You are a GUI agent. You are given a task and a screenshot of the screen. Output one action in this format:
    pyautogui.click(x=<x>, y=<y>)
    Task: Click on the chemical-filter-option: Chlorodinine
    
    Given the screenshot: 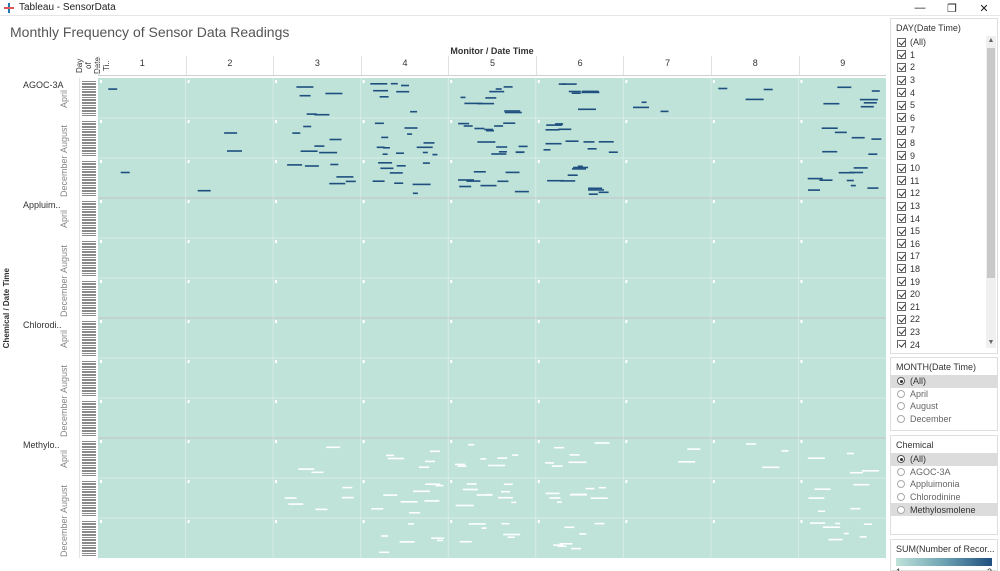 What is the action you would take?
    pyautogui.click(x=944, y=497)
    